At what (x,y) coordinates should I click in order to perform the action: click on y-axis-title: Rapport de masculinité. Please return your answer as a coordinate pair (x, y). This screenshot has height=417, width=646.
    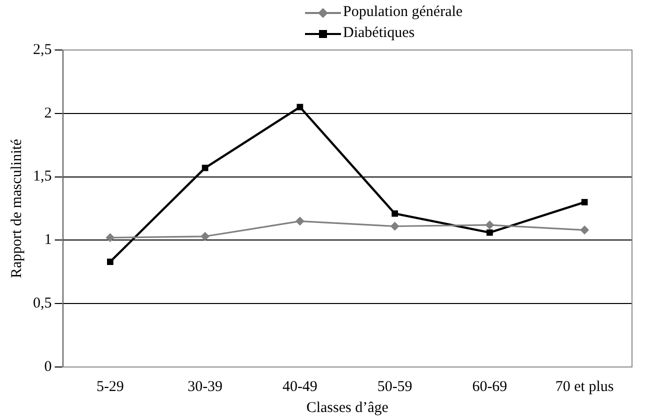
    Looking at the image, I should click on (16, 208).